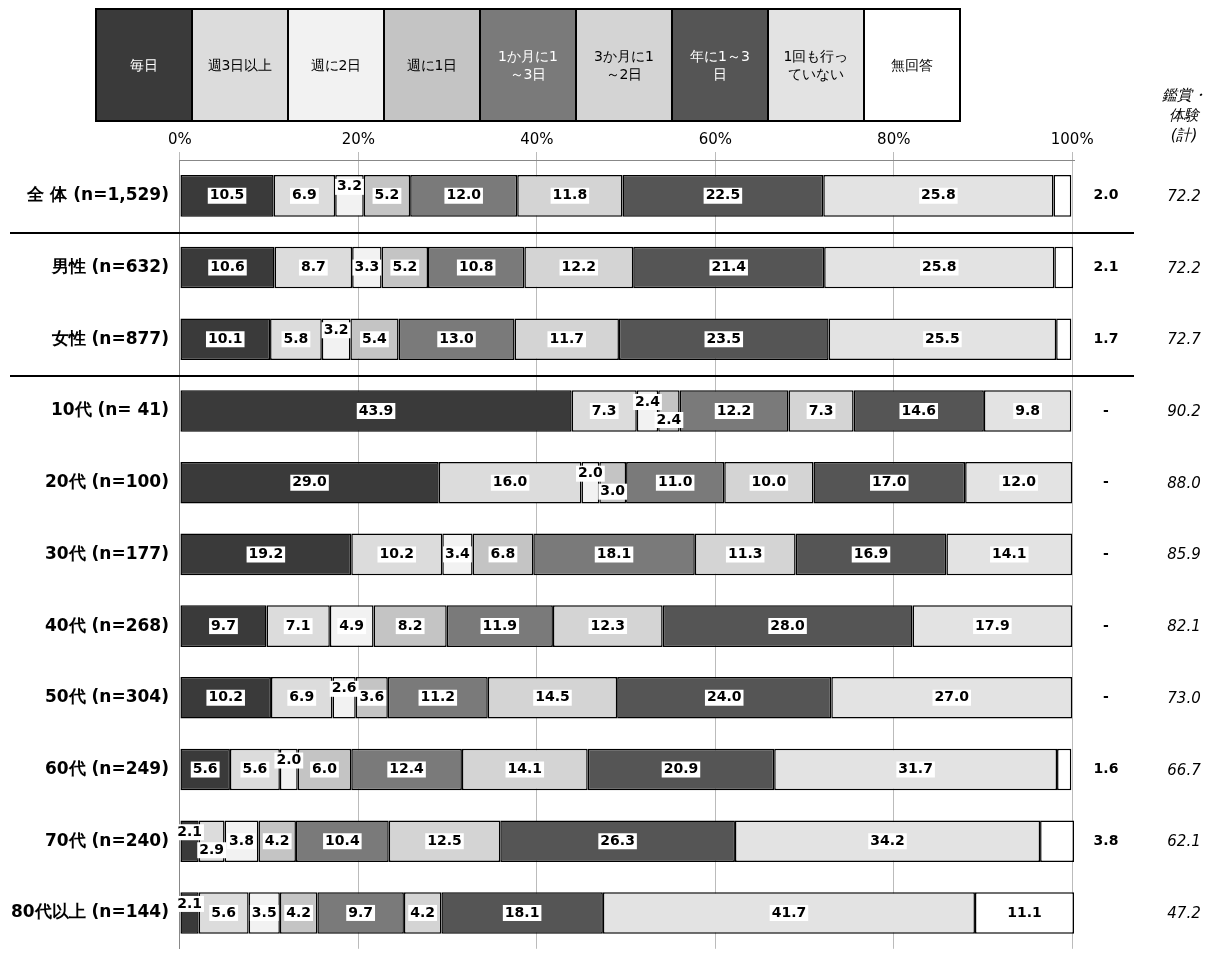  Describe the element at coordinates (89, 911) in the screenshot. I see `y-tick-label: 80代以上 (n=144)` at that location.